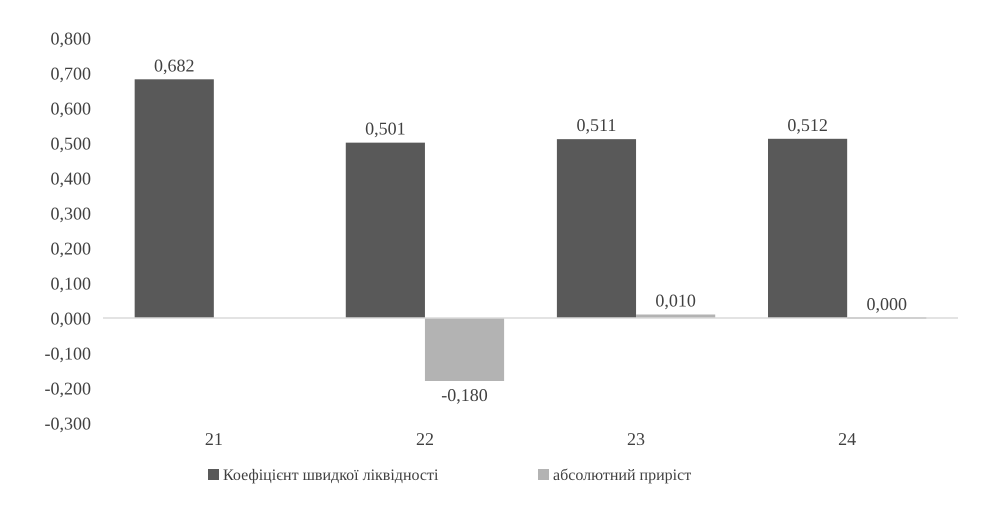 This screenshot has height=507, width=987. Describe the element at coordinates (70, 38) in the screenshot. I see `y-tick-label: 0,800` at that location.